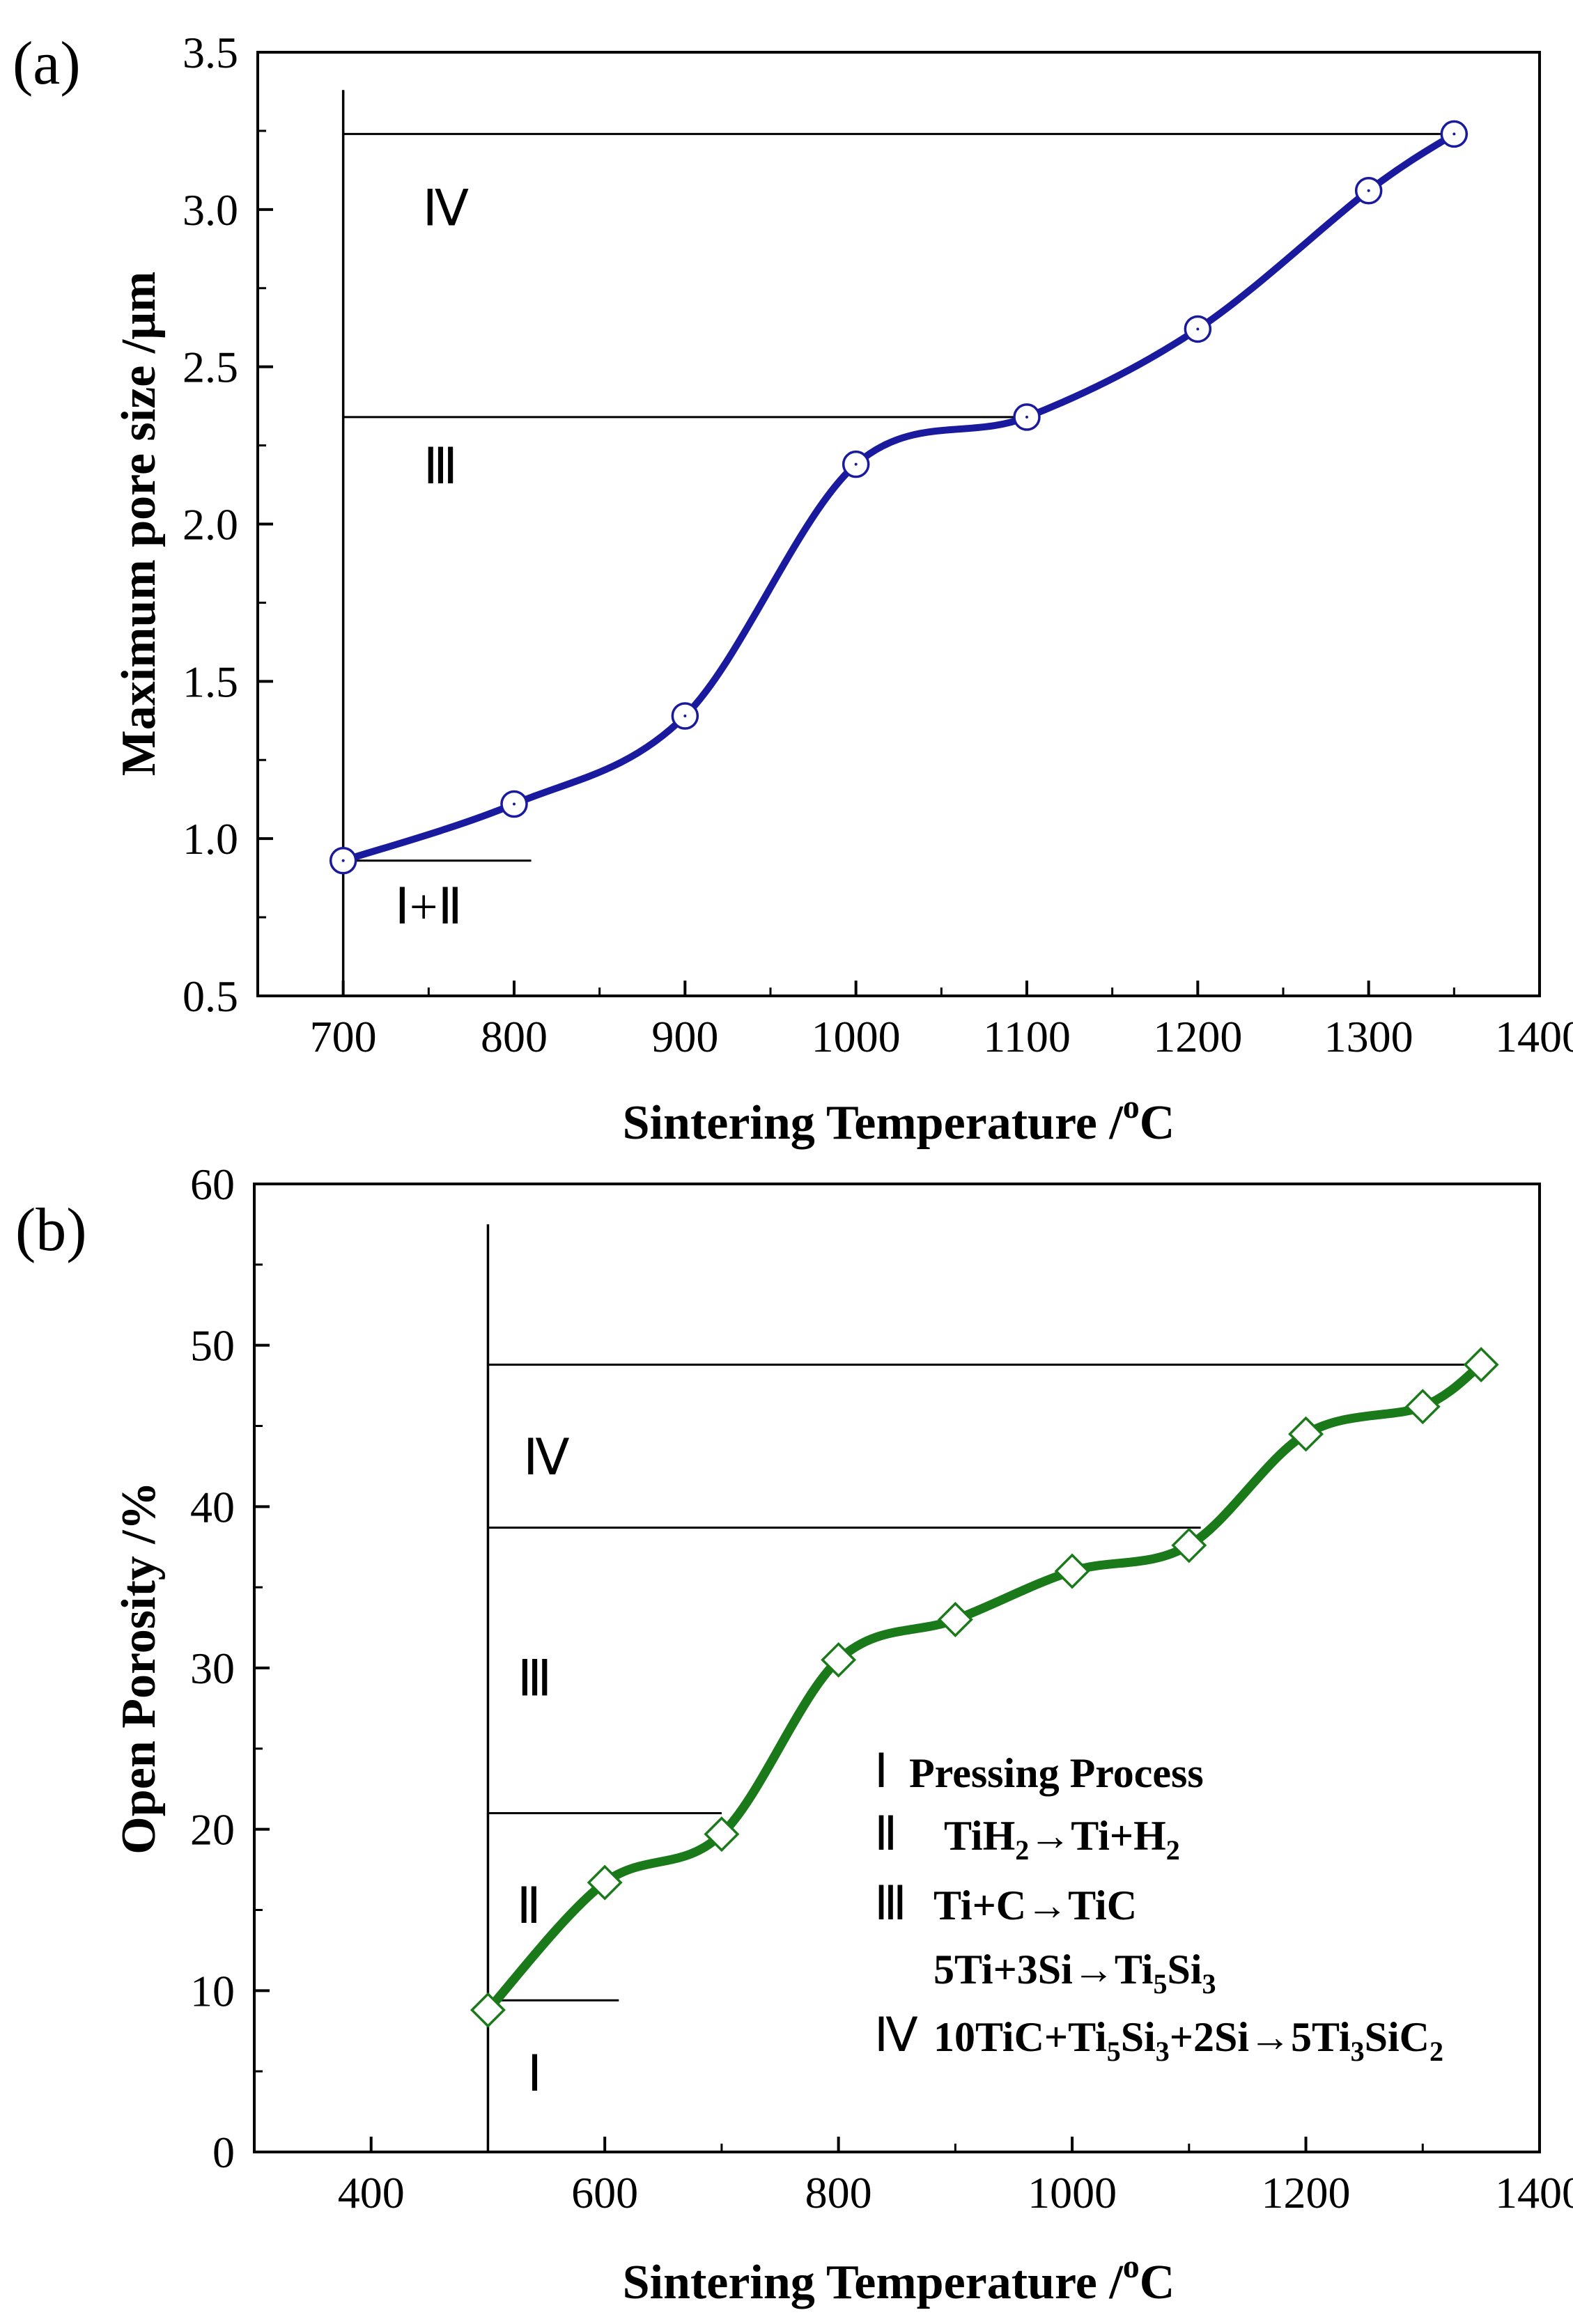 This screenshot has width=1573, height=2324. I want to click on legend-stage-numeral: Ⅳ, so click(896, 2035).